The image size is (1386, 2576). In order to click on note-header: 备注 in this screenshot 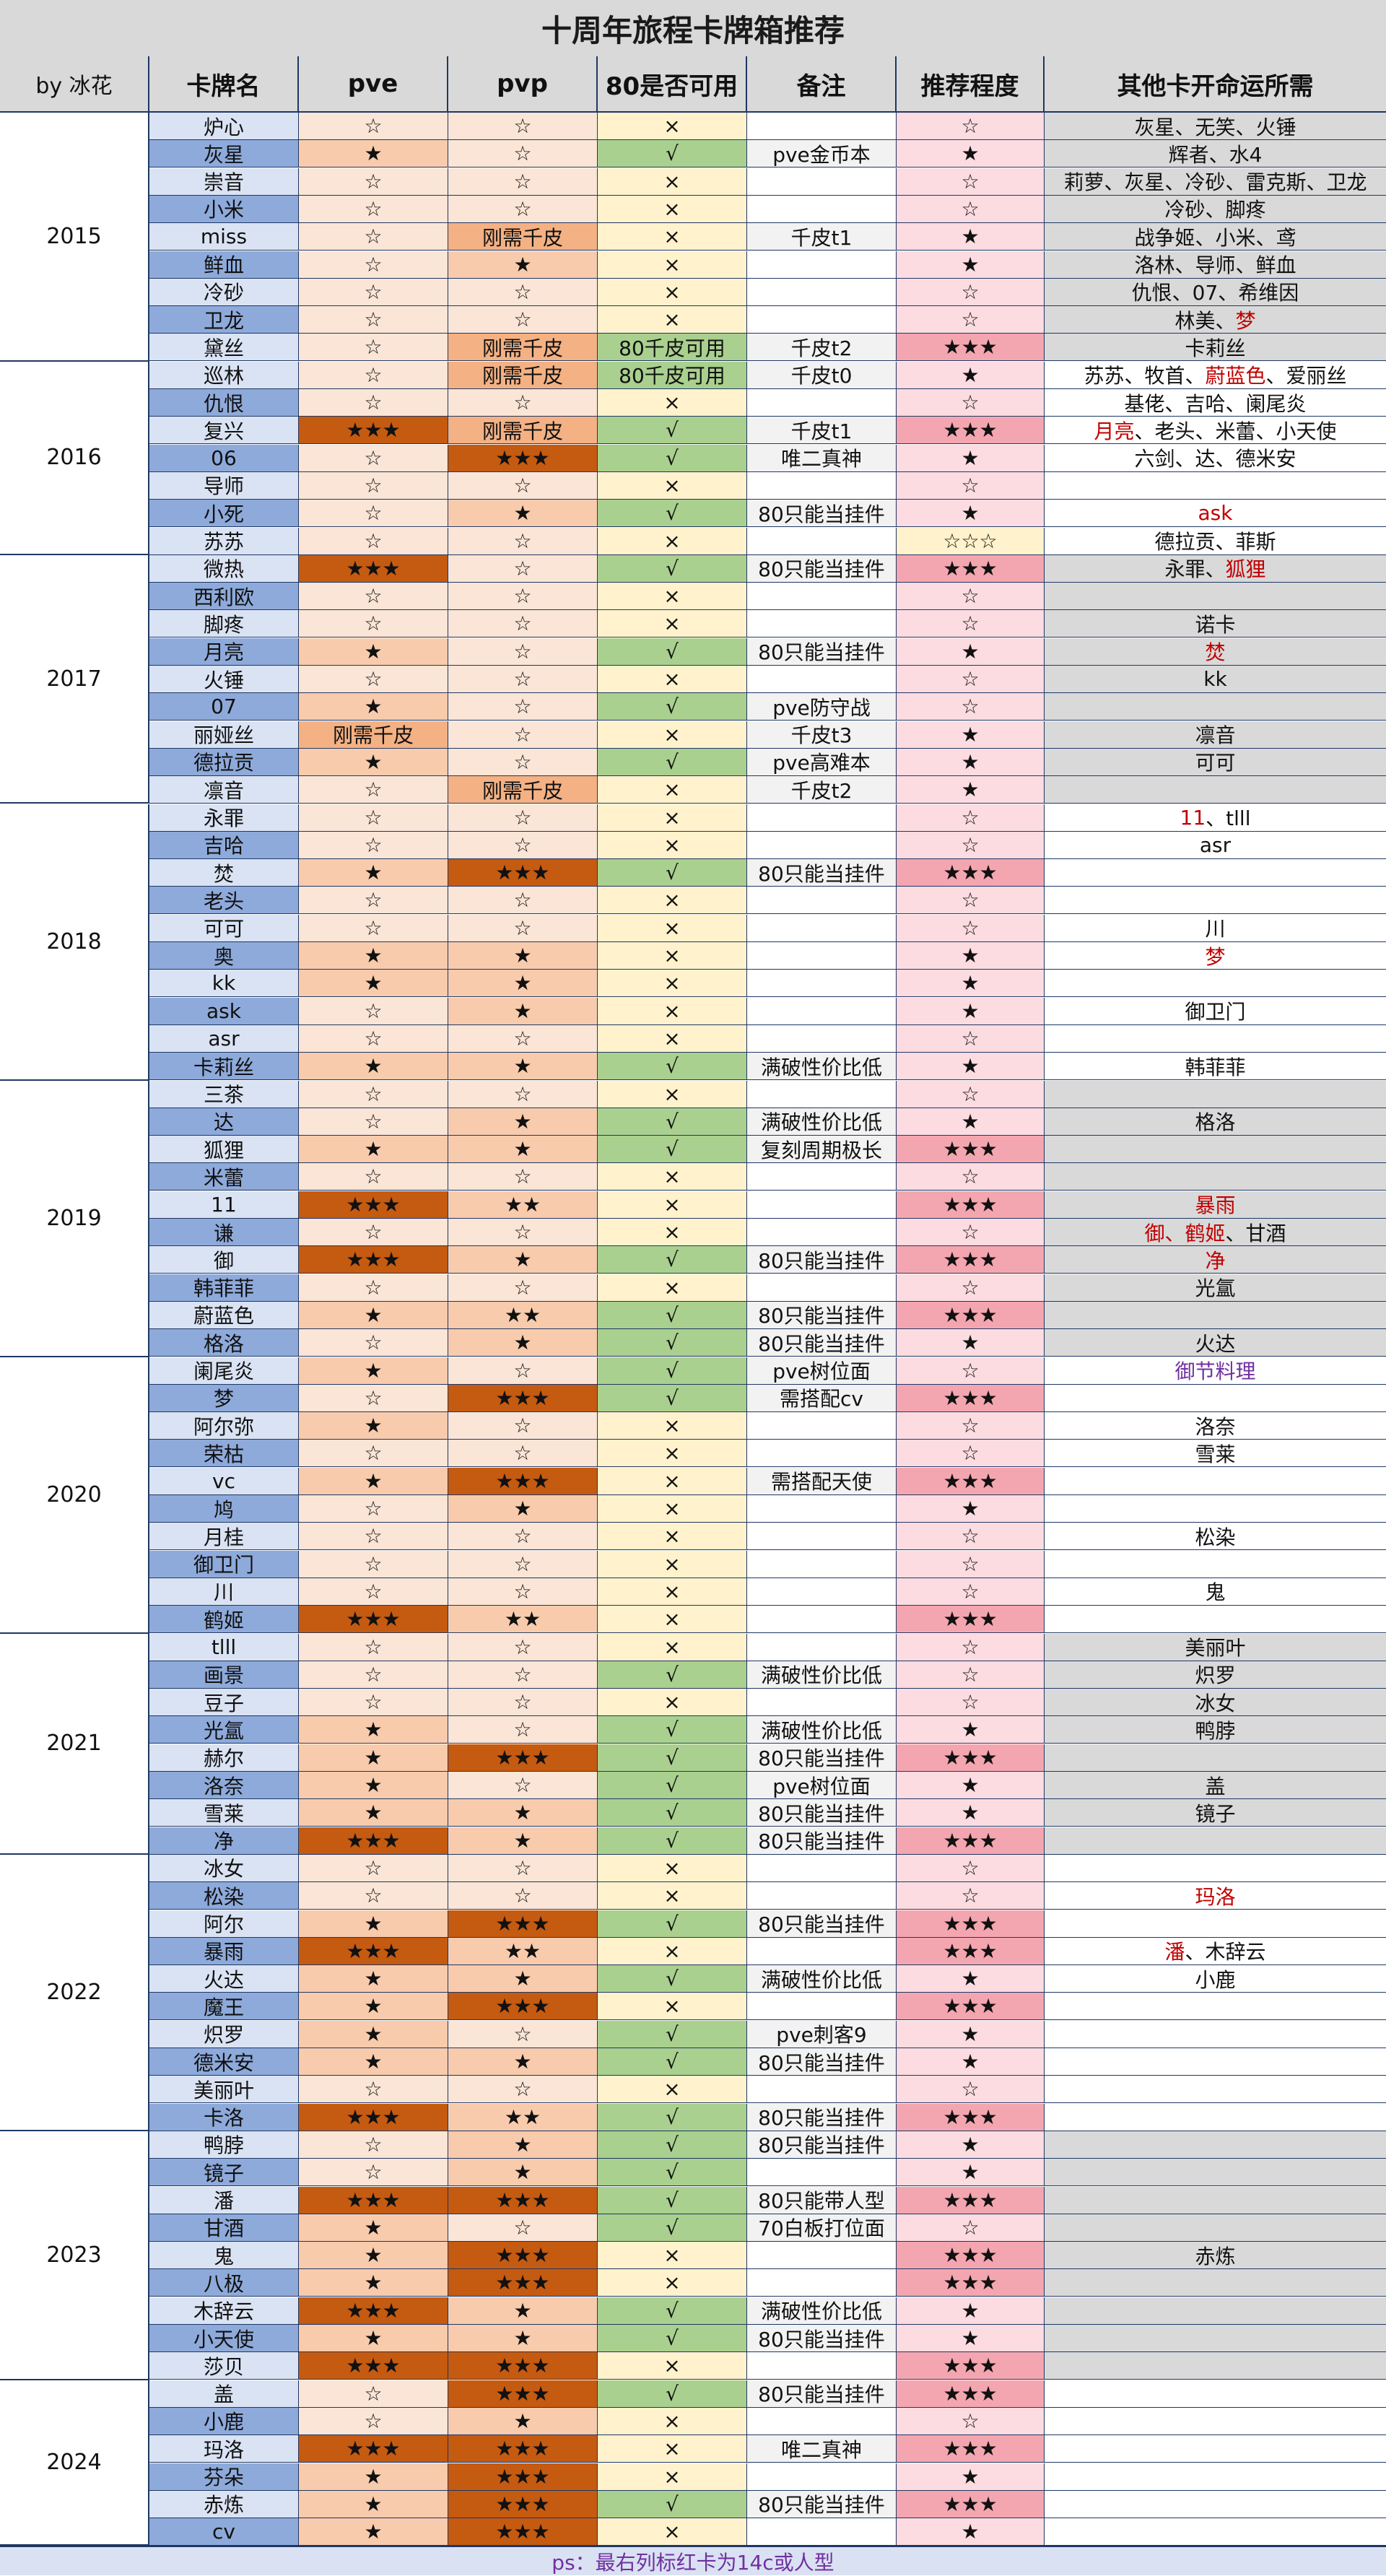, I will do `click(822, 83)`.